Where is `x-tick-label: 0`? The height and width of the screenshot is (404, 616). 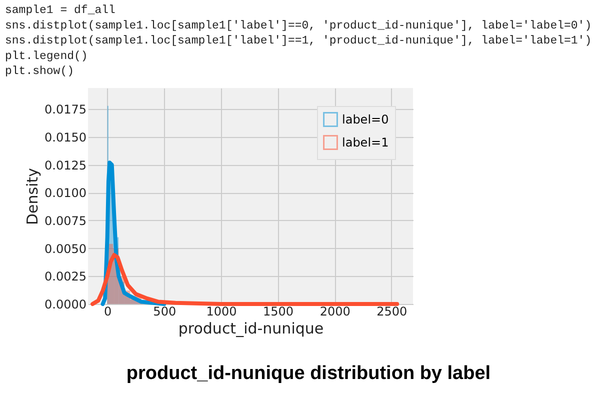 x-tick-label: 0 is located at coordinates (108, 311).